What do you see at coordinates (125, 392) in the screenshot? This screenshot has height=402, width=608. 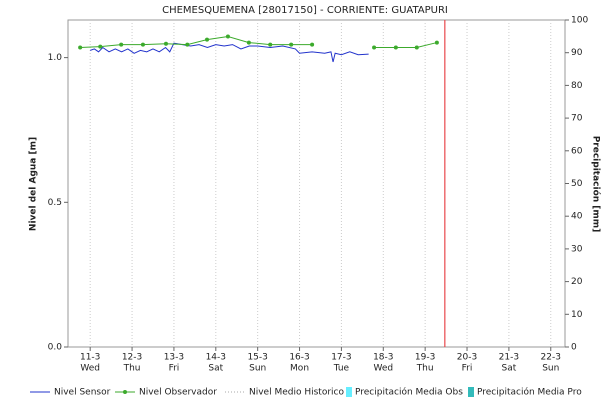 I see `legend-marker` at bounding box center [125, 392].